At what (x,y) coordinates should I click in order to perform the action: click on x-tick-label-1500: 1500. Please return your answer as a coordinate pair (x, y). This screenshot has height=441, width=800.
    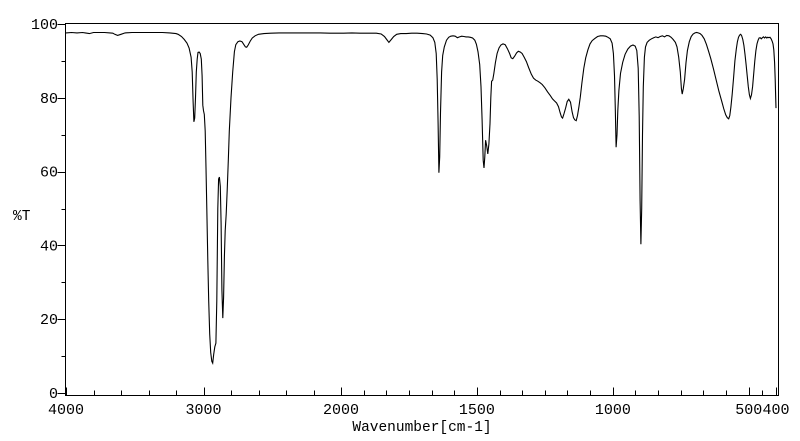
    Looking at the image, I should click on (477, 410).